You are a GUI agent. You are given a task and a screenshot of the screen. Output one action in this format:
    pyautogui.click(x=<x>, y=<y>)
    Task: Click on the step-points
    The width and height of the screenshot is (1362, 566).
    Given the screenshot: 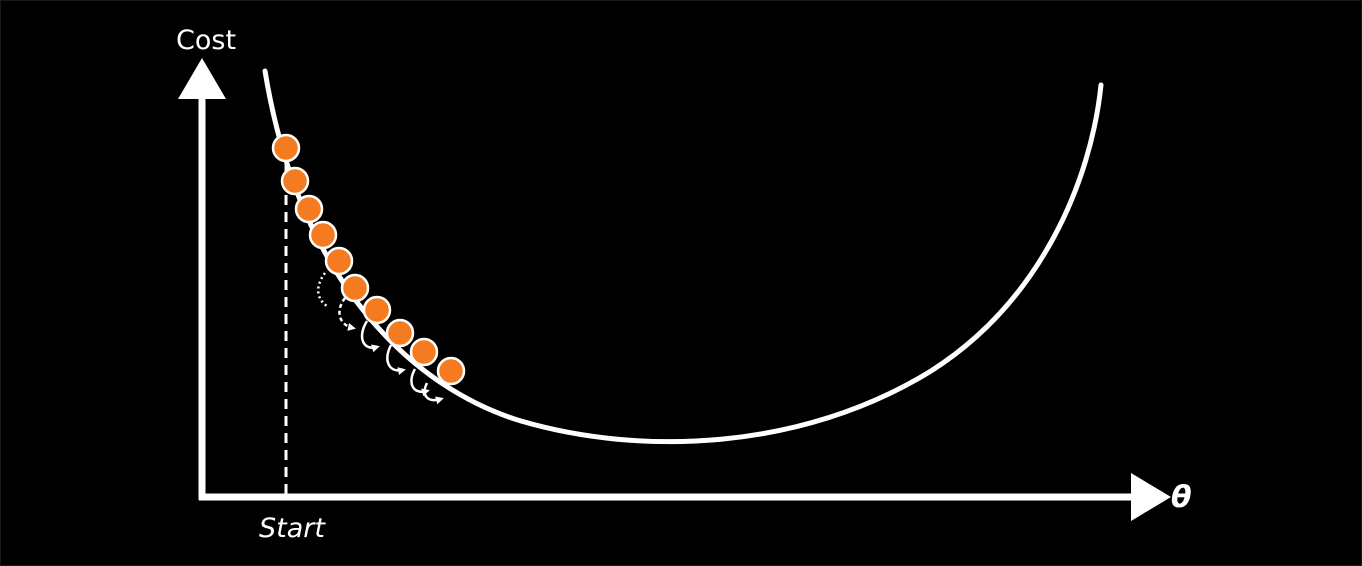 What is the action you would take?
    pyautogui.click(x=368, y=259)
    